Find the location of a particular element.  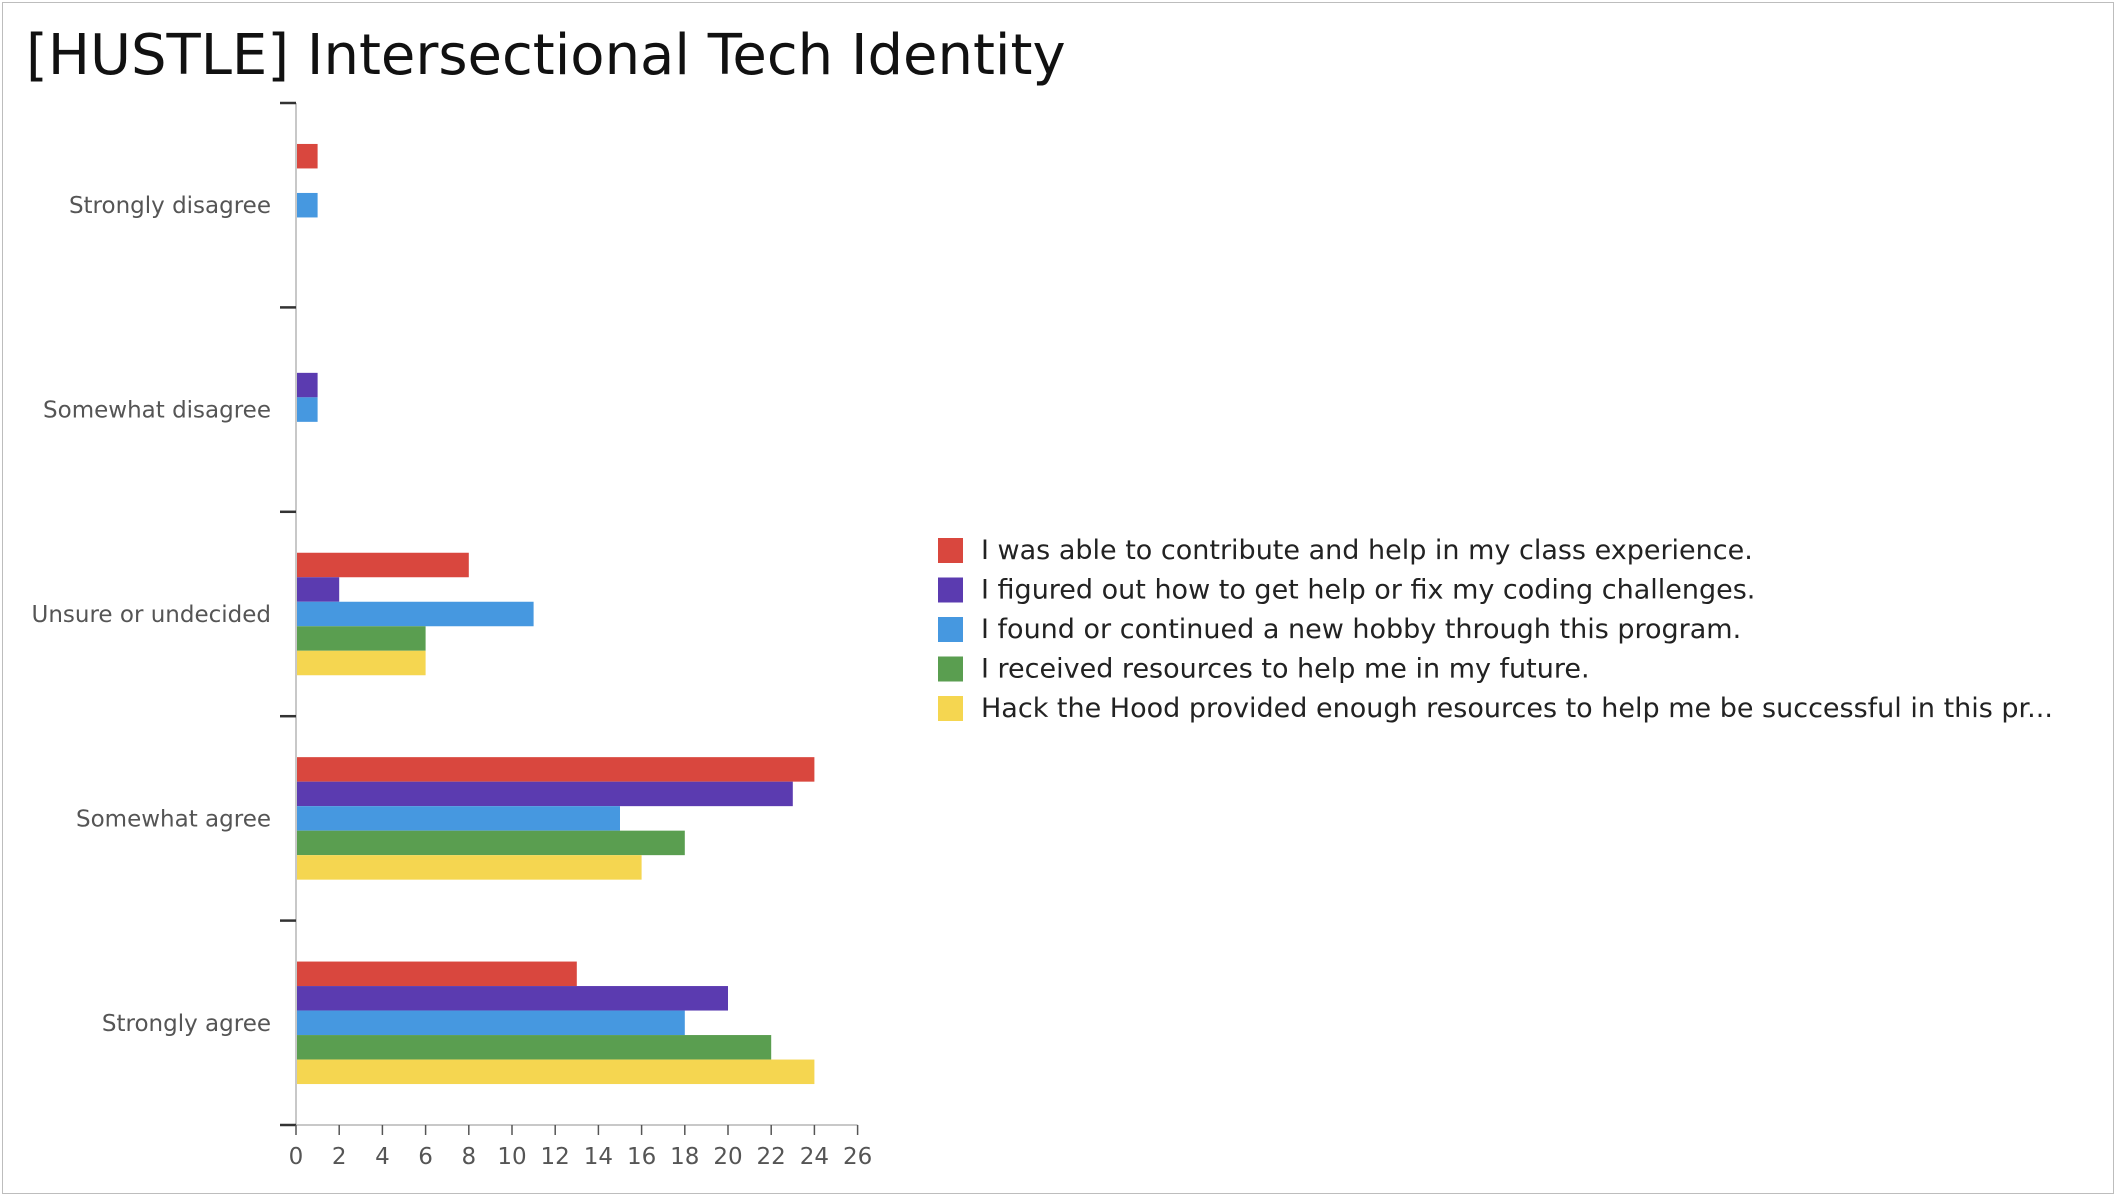

x-tick-label: 26 is located at coordinates (857, 1157).